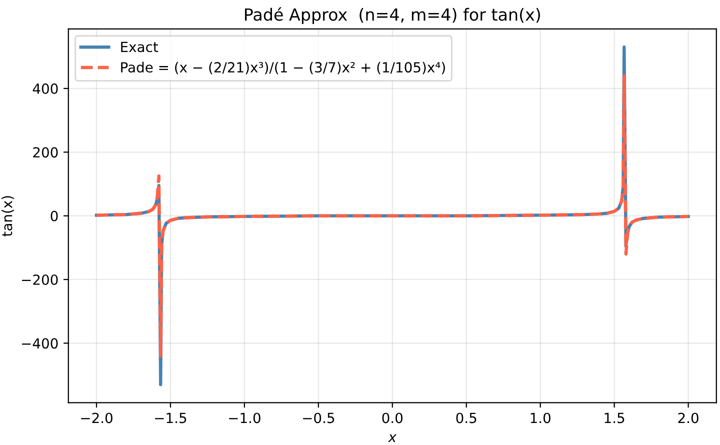 The width and height of the screenshot is (720, 445). Describe the element at coordinates (614, 418) in the screenshot. I see `x-tick-label: 1.5` at that location.